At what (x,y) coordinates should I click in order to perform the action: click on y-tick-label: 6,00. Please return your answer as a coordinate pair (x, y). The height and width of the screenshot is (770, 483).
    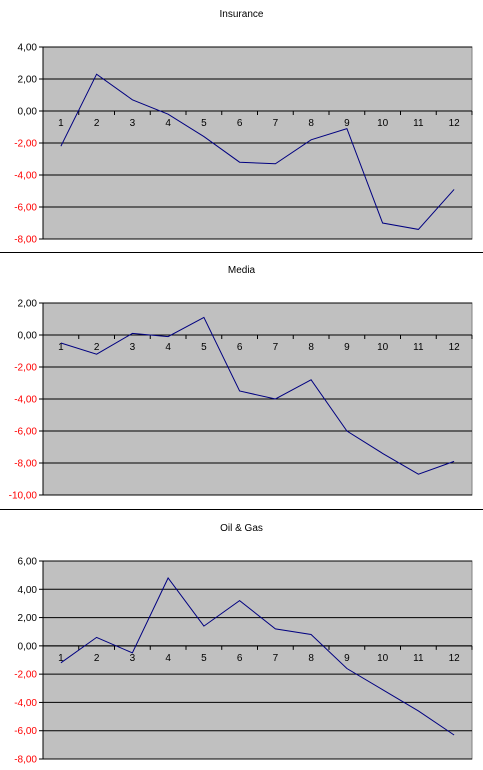
    Looking at the image, I should click on (28, 562).